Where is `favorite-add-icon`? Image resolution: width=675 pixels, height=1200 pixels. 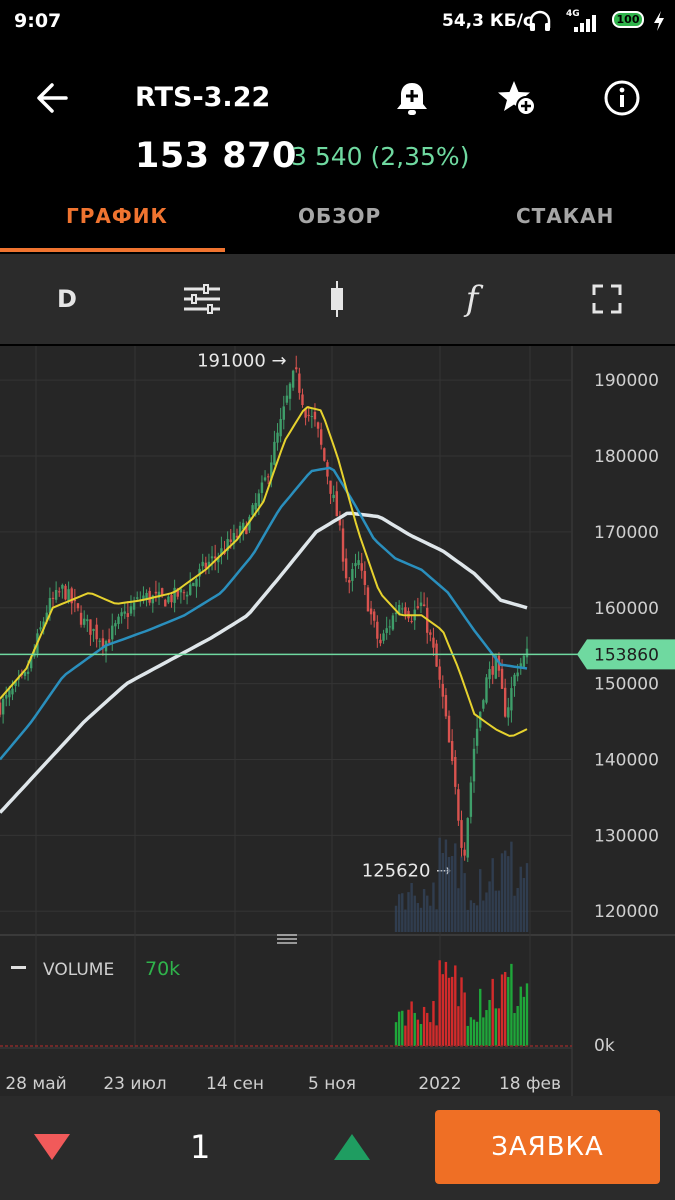
favorite-add-icon is located at coordinates (518, 99).